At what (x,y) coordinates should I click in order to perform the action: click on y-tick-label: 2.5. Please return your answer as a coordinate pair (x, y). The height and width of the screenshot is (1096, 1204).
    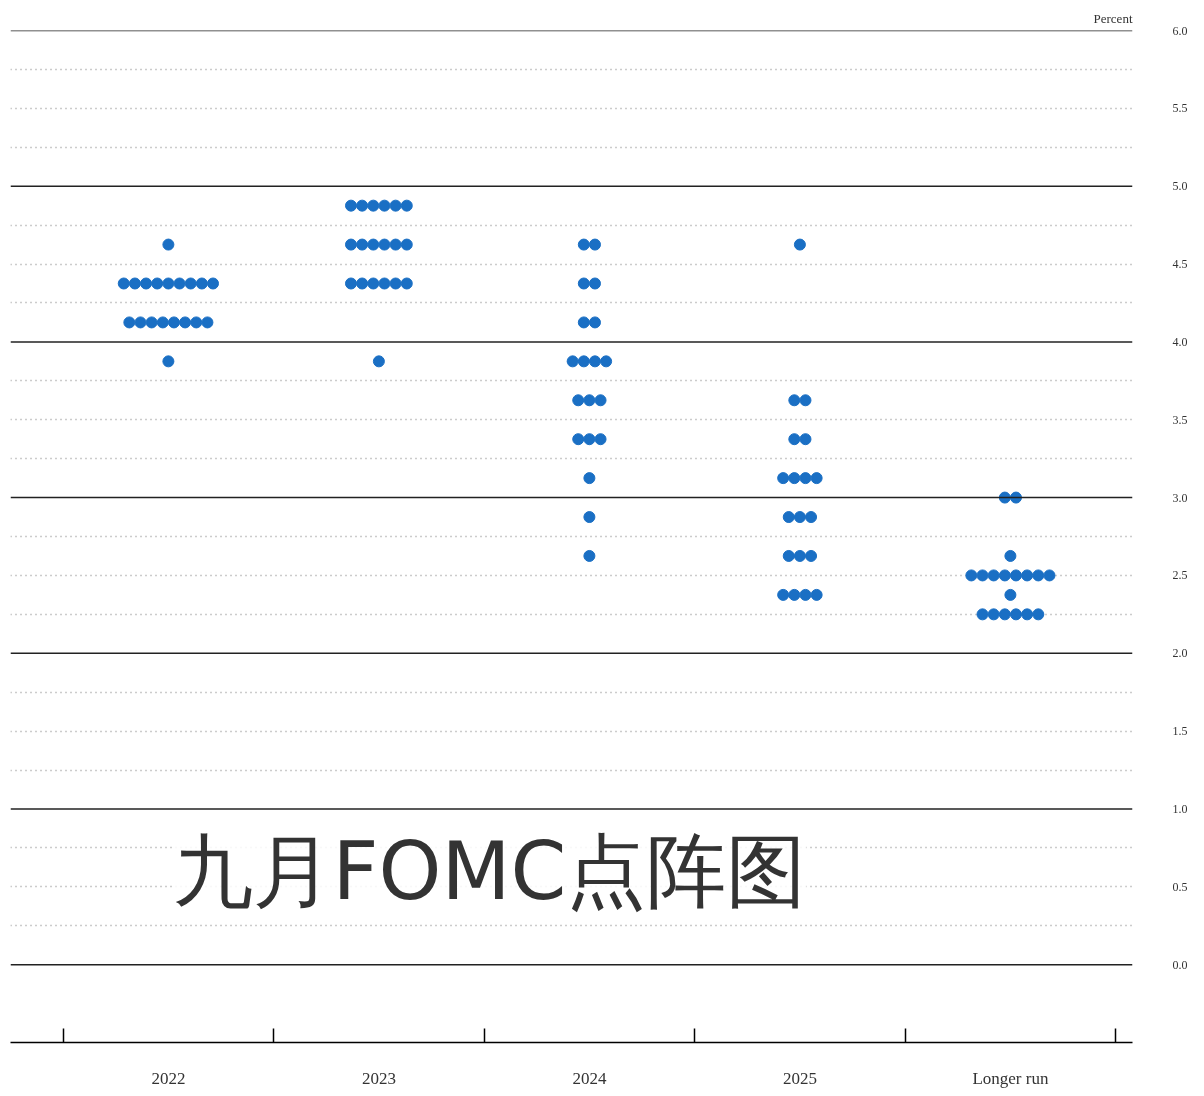
    Looking at the image, I should click on (1180, 575).